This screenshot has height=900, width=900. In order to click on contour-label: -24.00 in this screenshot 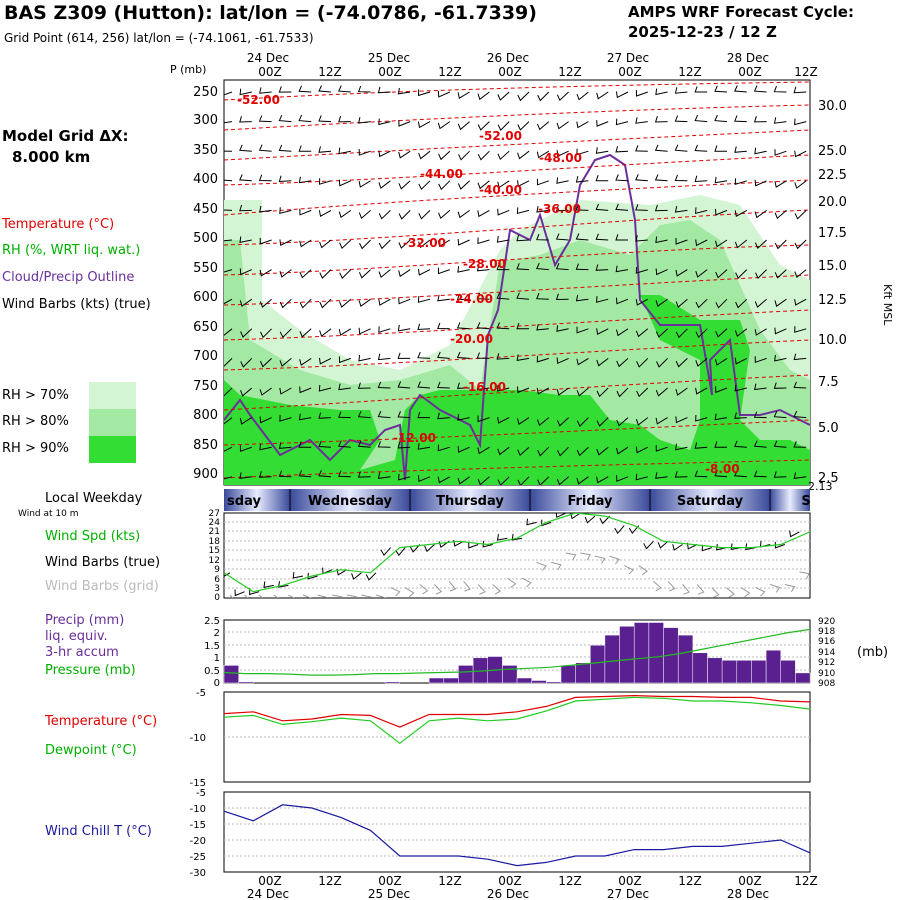, I will do `click(471, 299)`.